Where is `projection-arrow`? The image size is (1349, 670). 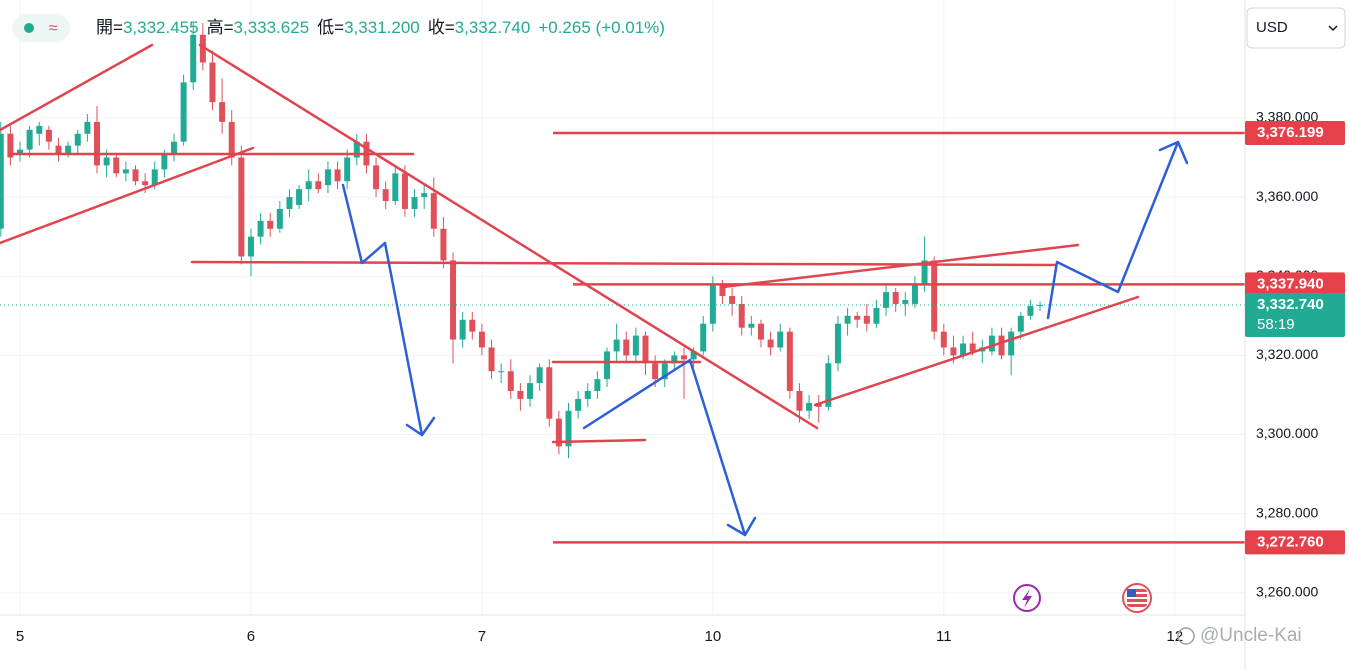 projection-arrow is located at coordinates (1113, 230).